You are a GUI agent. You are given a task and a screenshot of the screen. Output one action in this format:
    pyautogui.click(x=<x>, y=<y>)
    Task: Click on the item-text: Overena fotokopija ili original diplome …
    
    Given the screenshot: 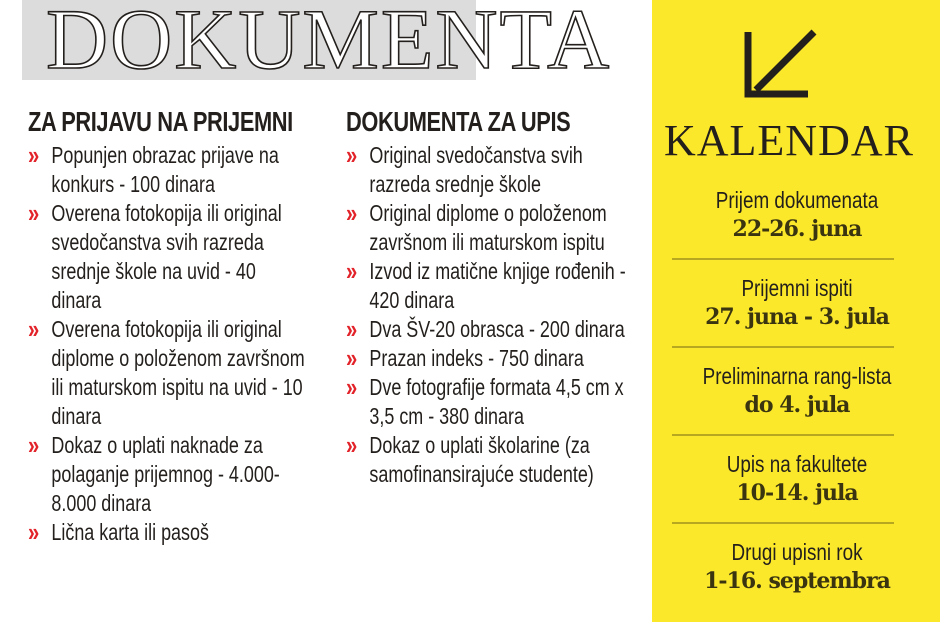 What is the action you would take?
    pyautogui.click(x=178, y=372)
    